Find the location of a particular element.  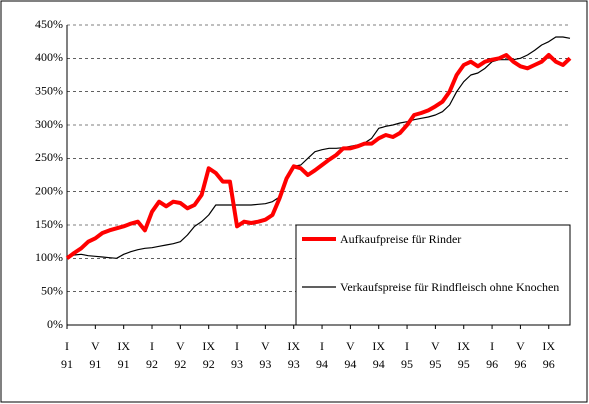

x-tick-label: I 93 is located at coordinates (237, 355).